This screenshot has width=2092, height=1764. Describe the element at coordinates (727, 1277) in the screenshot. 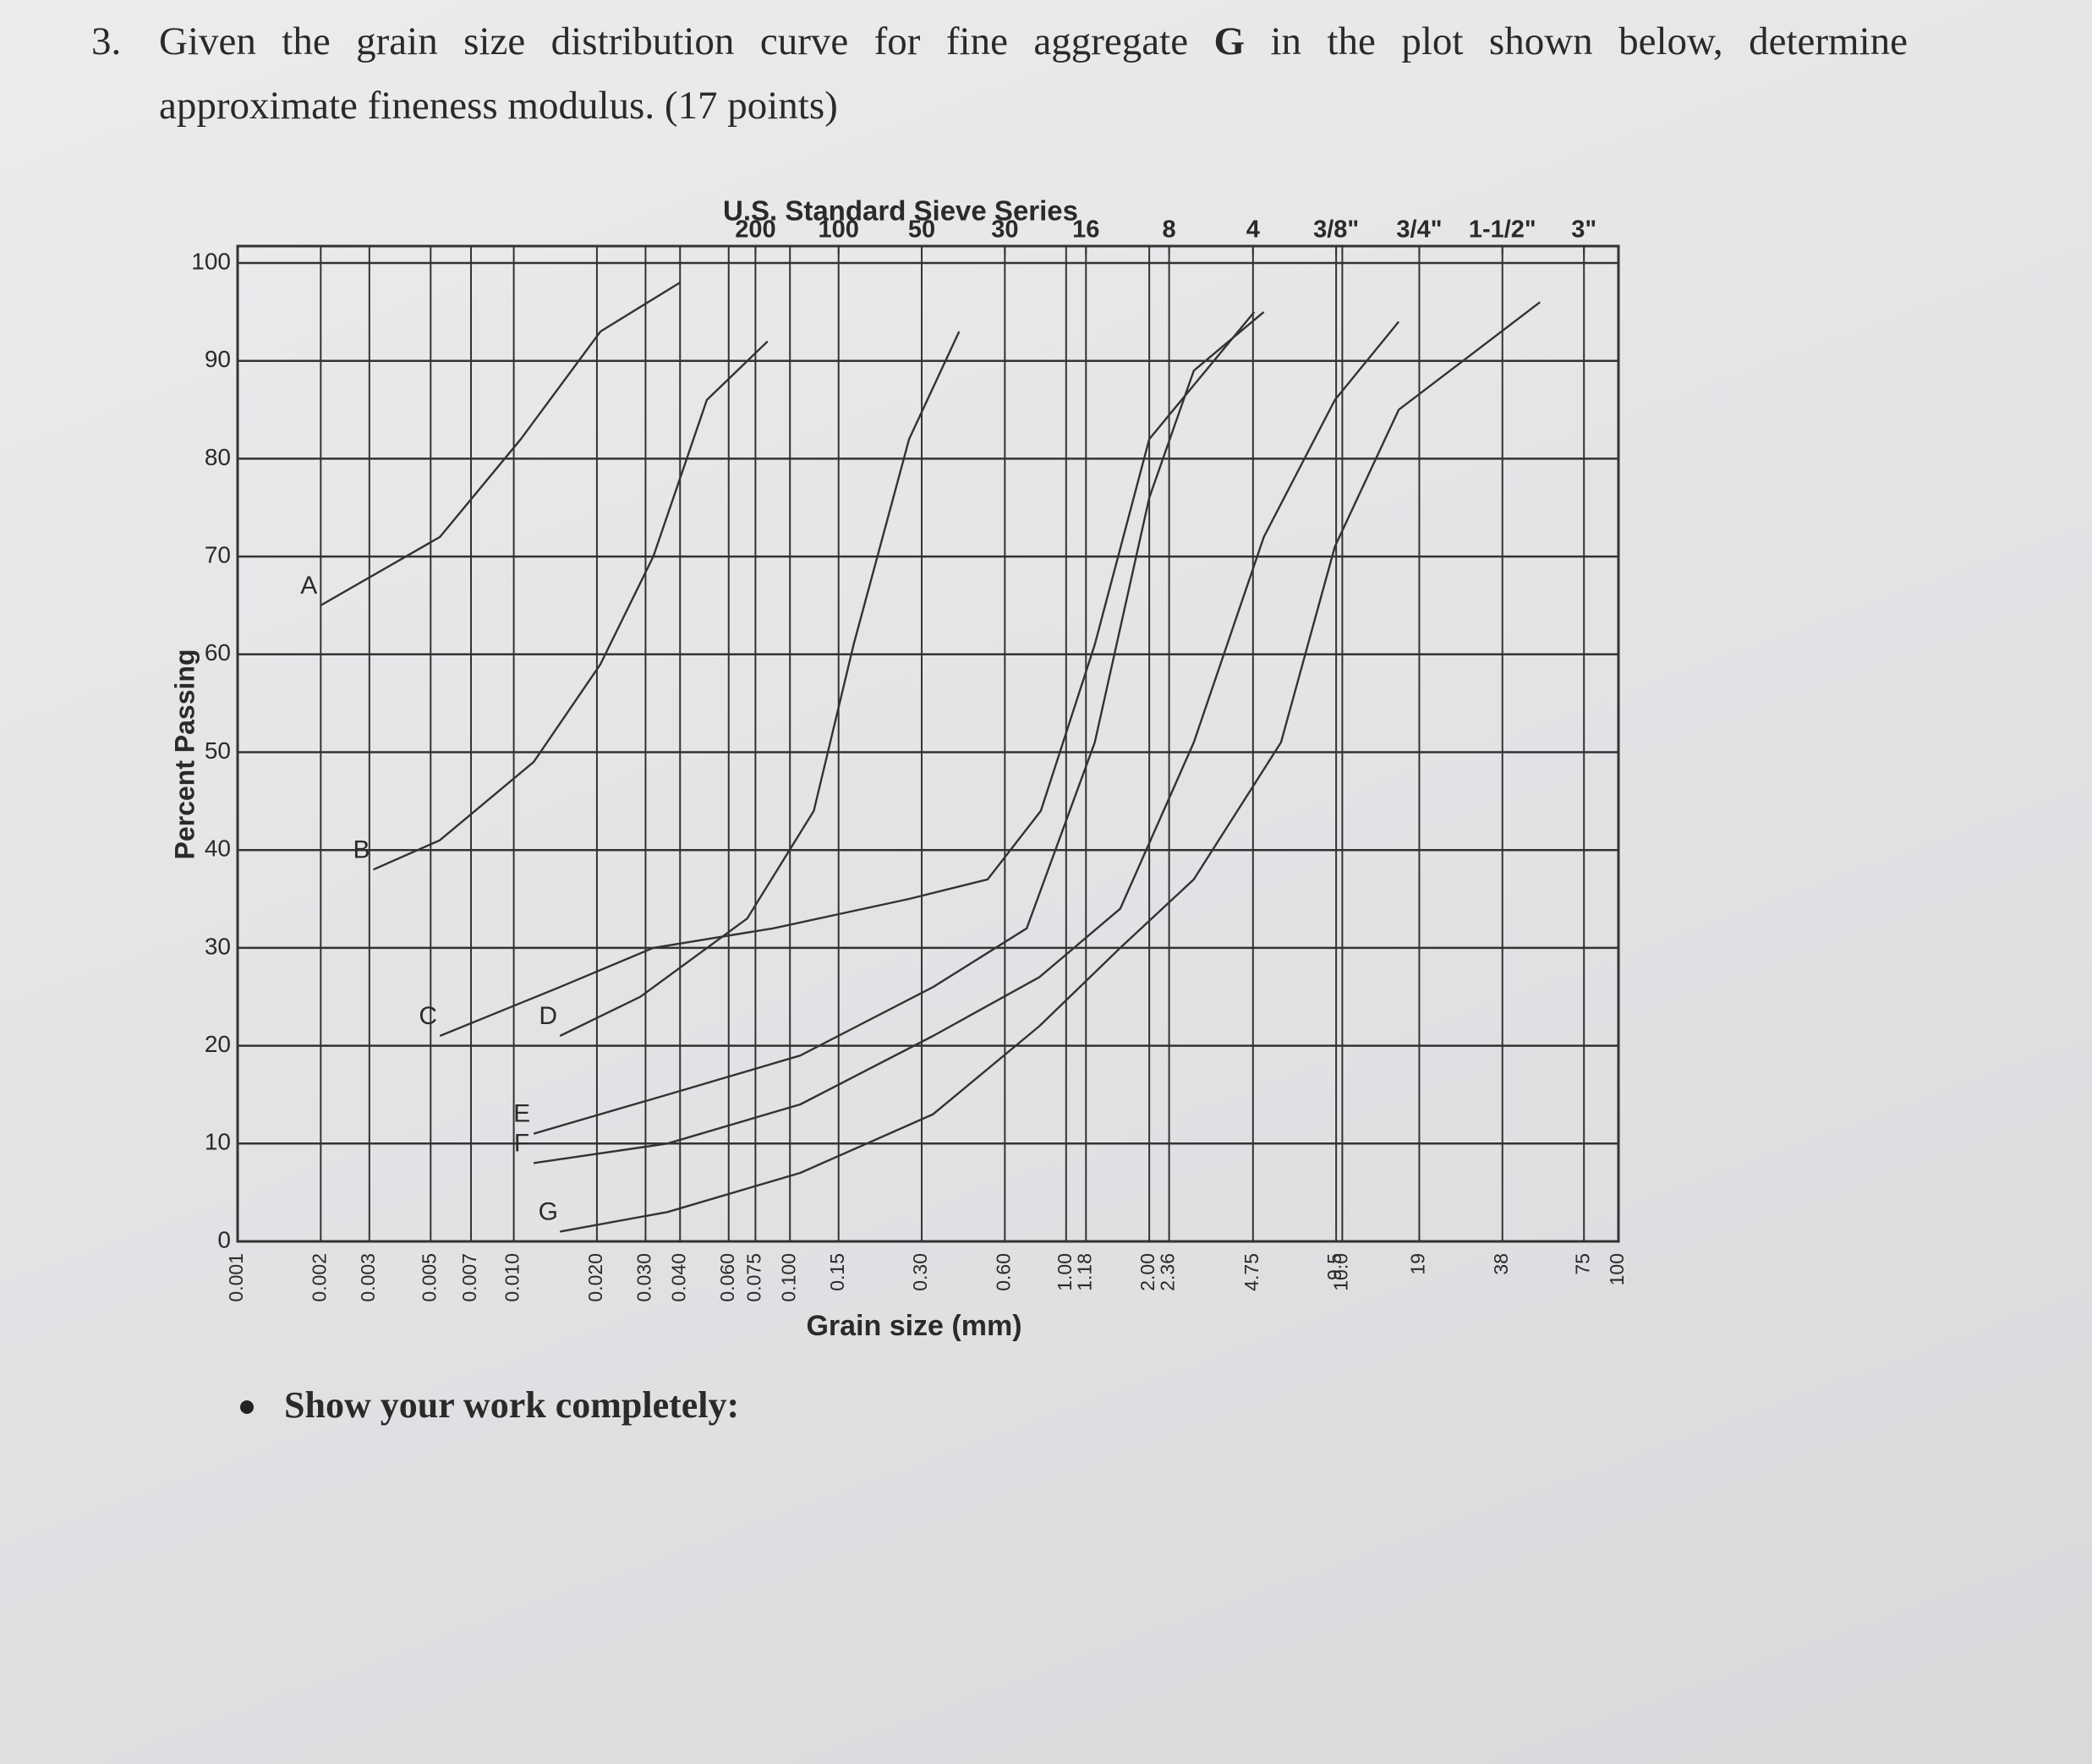

I see `x-tick-label: 0.060` at that location.